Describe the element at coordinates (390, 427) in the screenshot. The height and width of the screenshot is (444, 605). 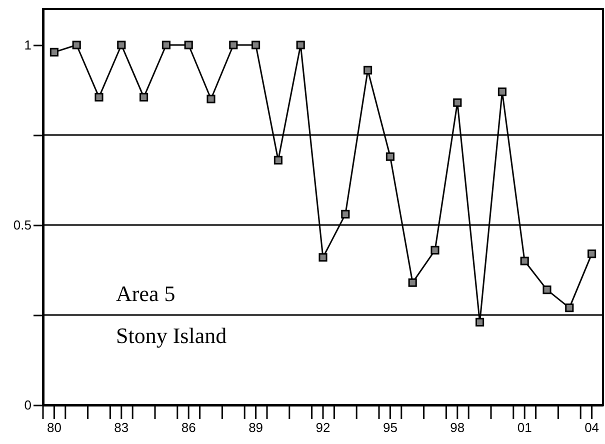
I see `x-tick-label: 95` at that location.